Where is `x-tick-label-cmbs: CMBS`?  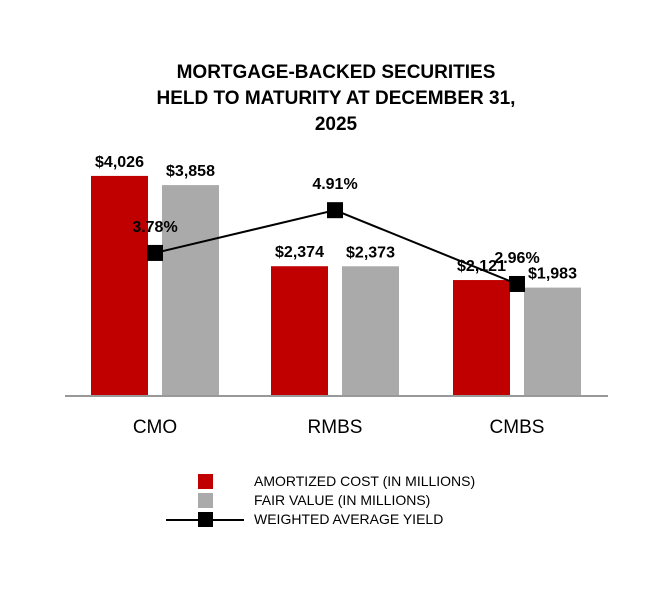
x-tick-label-cmbs: CMBS is located at coordinates (517, 427).